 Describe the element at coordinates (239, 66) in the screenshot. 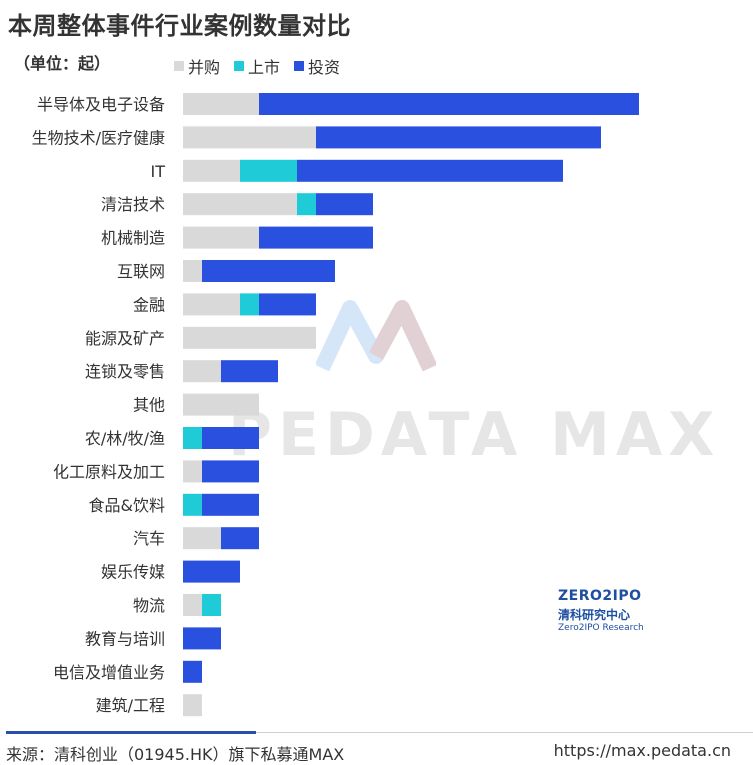

I see `legend-swatch-ipo` at that location.